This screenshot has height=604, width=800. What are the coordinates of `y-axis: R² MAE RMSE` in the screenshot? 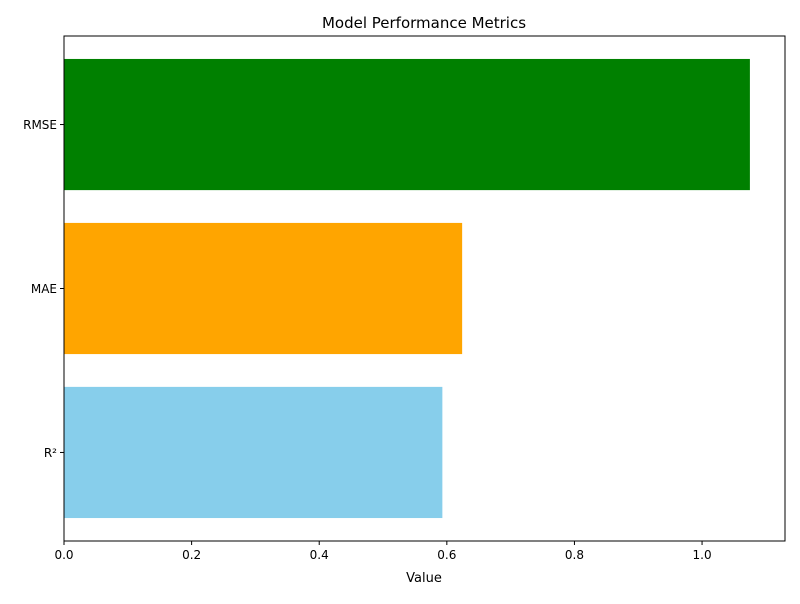 It's located at (43, 289).